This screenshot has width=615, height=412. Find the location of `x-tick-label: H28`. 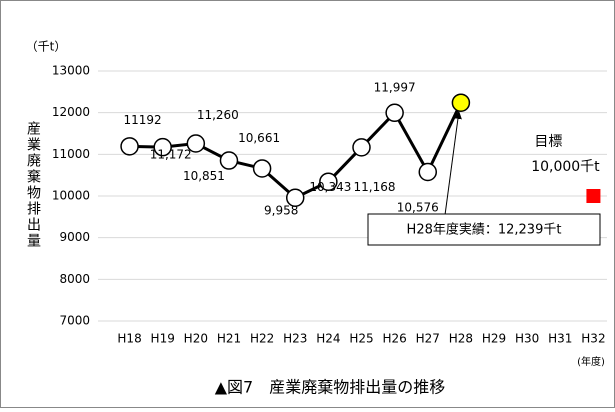

x-tick-label: H28 is located at coordinates (461, 339).